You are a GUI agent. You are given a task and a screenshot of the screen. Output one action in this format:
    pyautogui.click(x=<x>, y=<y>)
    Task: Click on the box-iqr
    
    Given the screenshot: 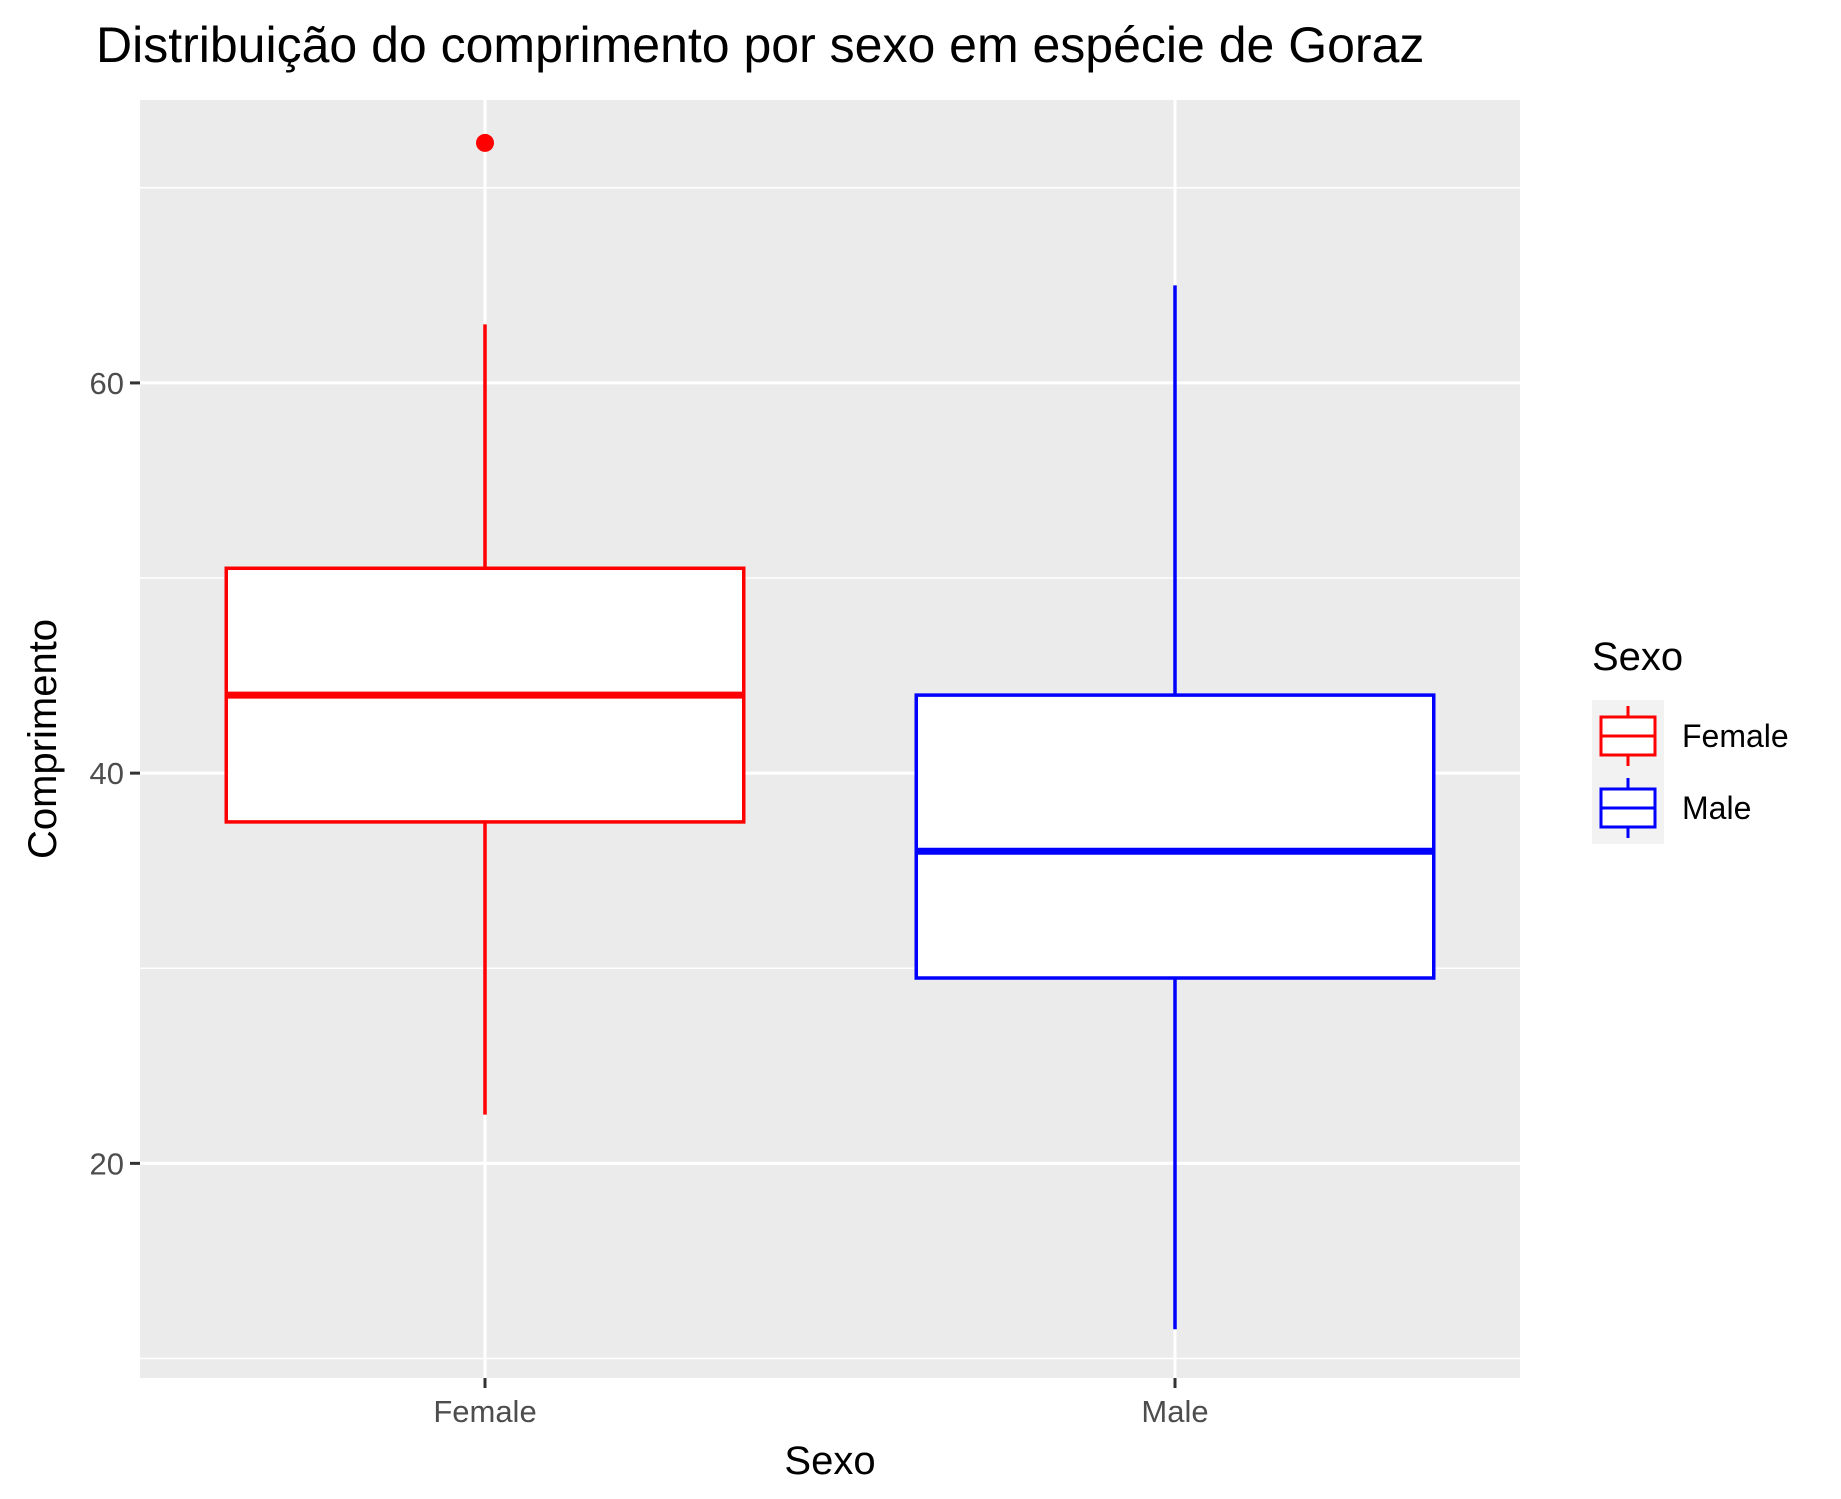 What is the action you would take?
    pyautogui.click(x=1175, y=836)
    